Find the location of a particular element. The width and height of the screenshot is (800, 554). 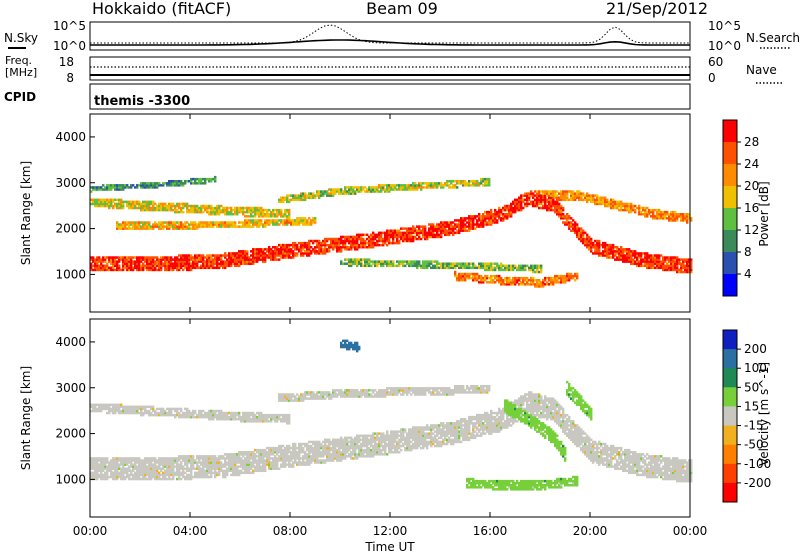

colorbar-swatch is located at coordinates (730, 263).